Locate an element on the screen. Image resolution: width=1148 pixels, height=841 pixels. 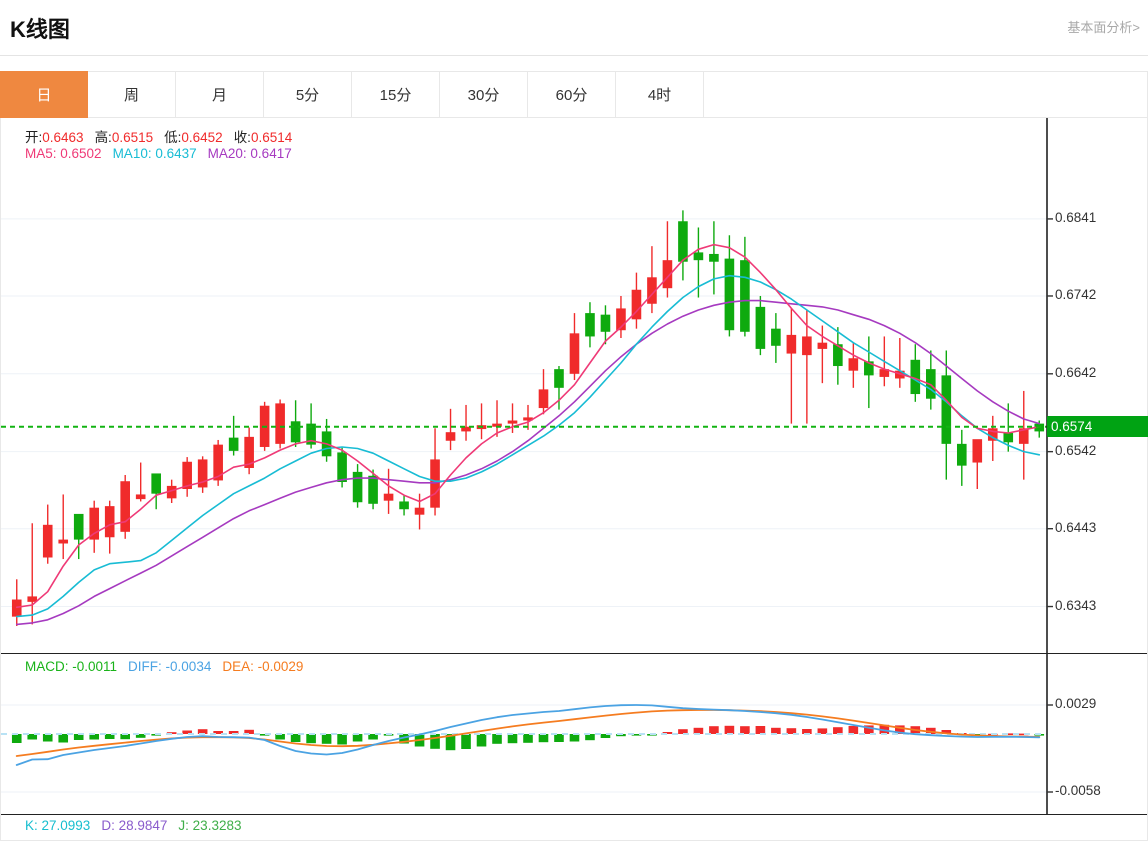
kdj-j-label: J: is located at coordinates (185, 825).